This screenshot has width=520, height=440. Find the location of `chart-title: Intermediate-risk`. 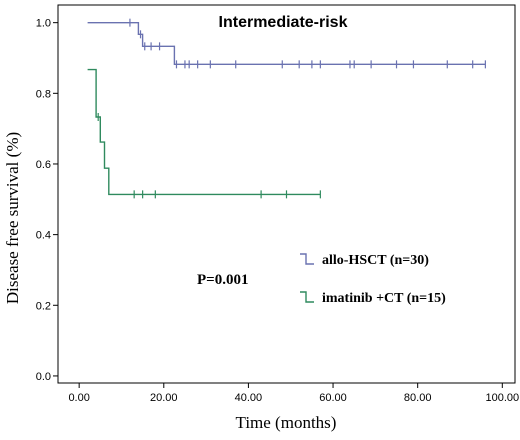

chart-title: Intermediate-risk is located at coordinates (283, 22).